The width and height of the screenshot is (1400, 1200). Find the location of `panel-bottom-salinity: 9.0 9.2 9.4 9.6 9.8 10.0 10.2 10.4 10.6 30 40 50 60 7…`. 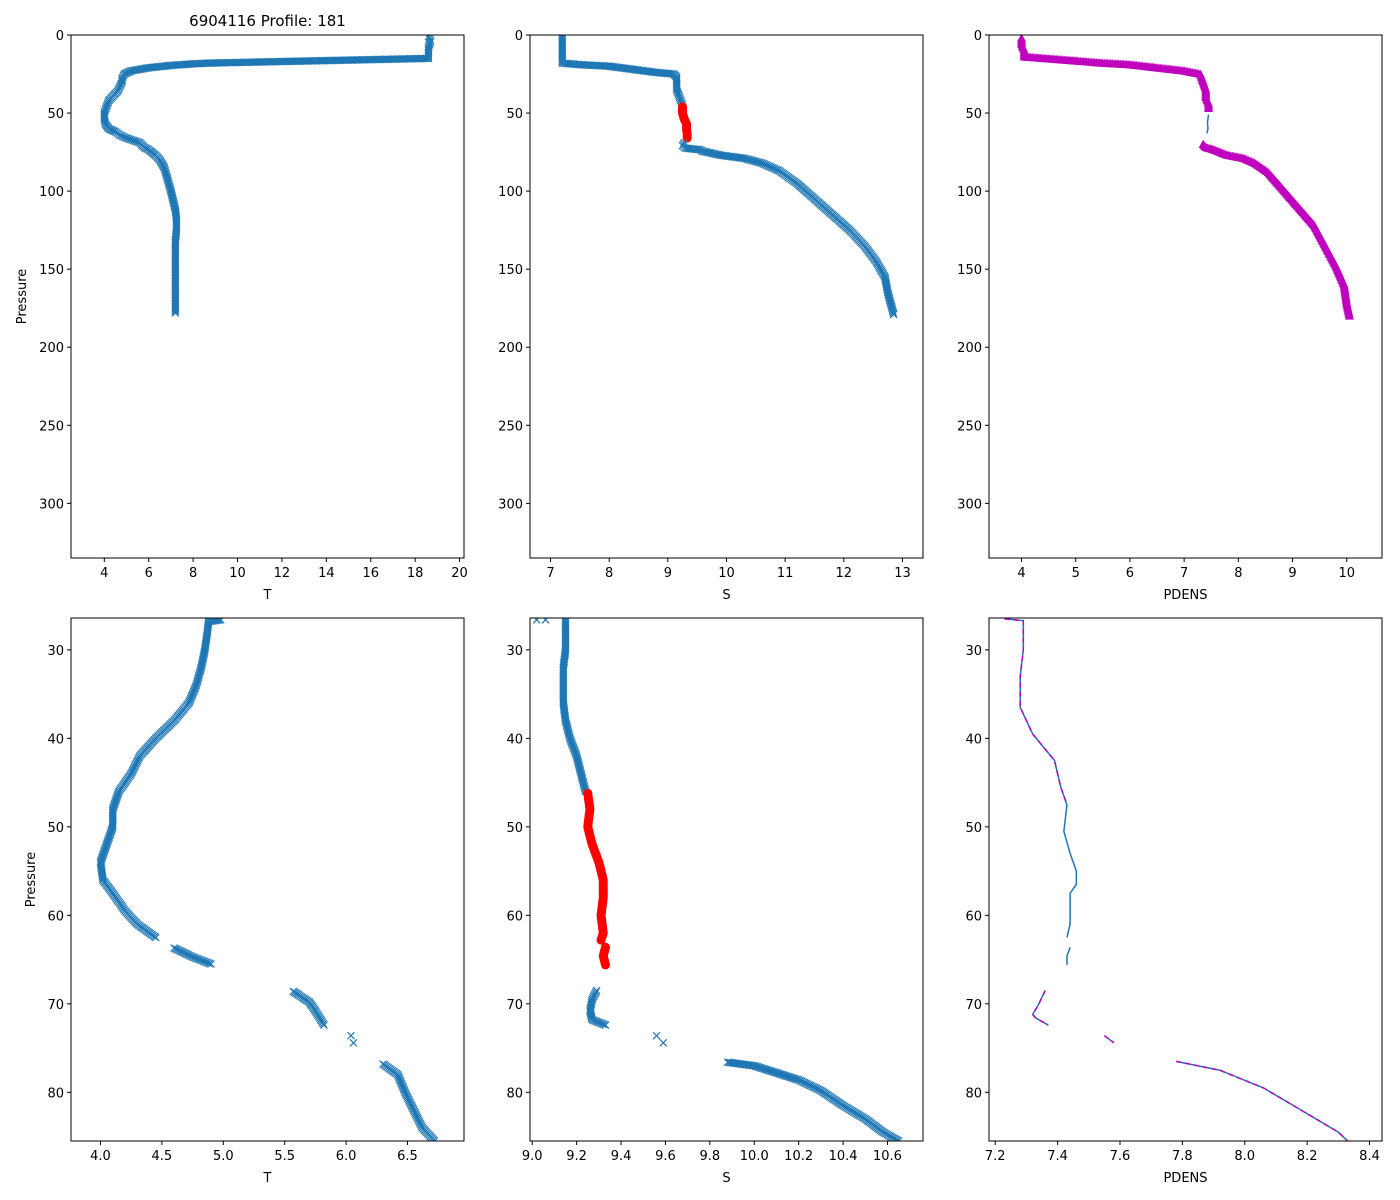

panel-bottom-salinity: 9.0 9.2 9.4 9.6 9.8 10.0 10.2 10.4 10.6 30 40 50 60 7… is located at coordinates (715, 901).